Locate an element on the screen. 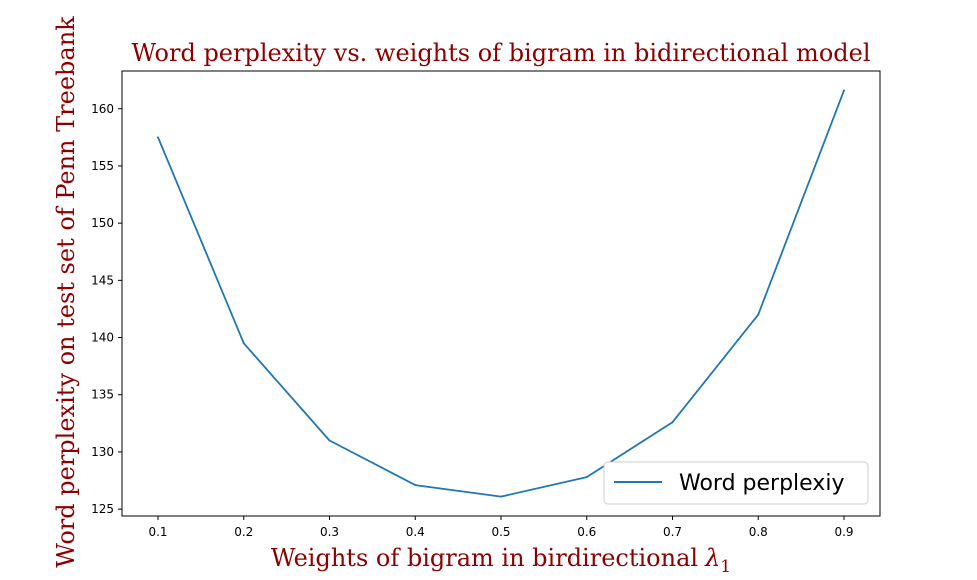  x-axis-label: Weights of bigram in birdirectional λ1 is located at coordinates (501, 560).